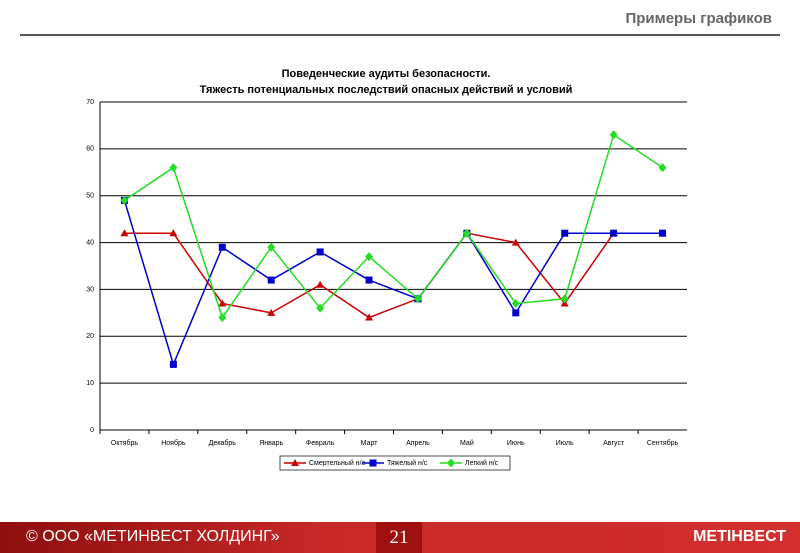 The image size is (800, 553). I want to click on y-tick-label: 40, so click(90, 242).